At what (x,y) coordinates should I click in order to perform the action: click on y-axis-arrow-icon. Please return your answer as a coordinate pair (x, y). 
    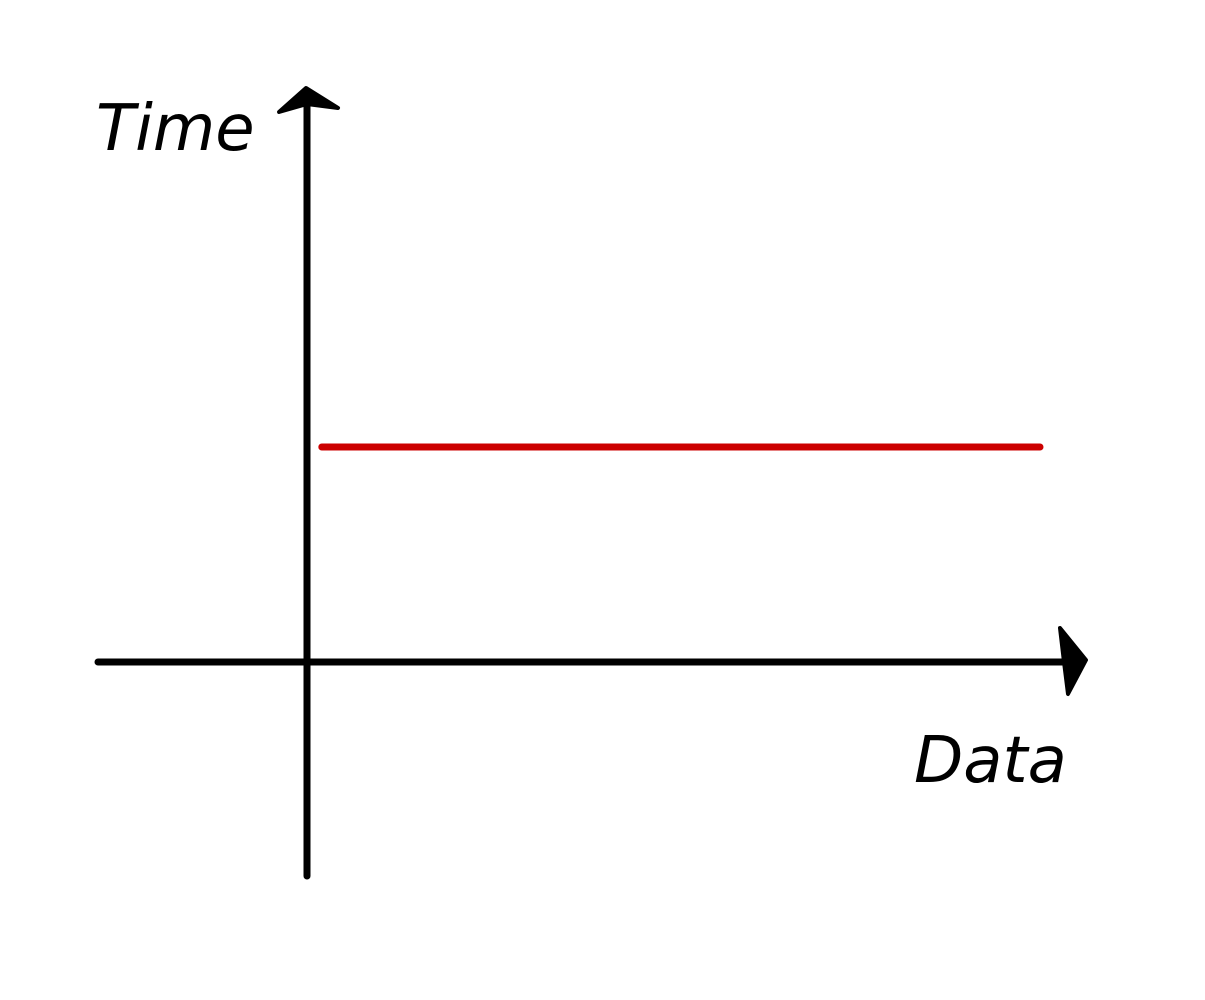
    Looking at the image, I should click on (308, 100).